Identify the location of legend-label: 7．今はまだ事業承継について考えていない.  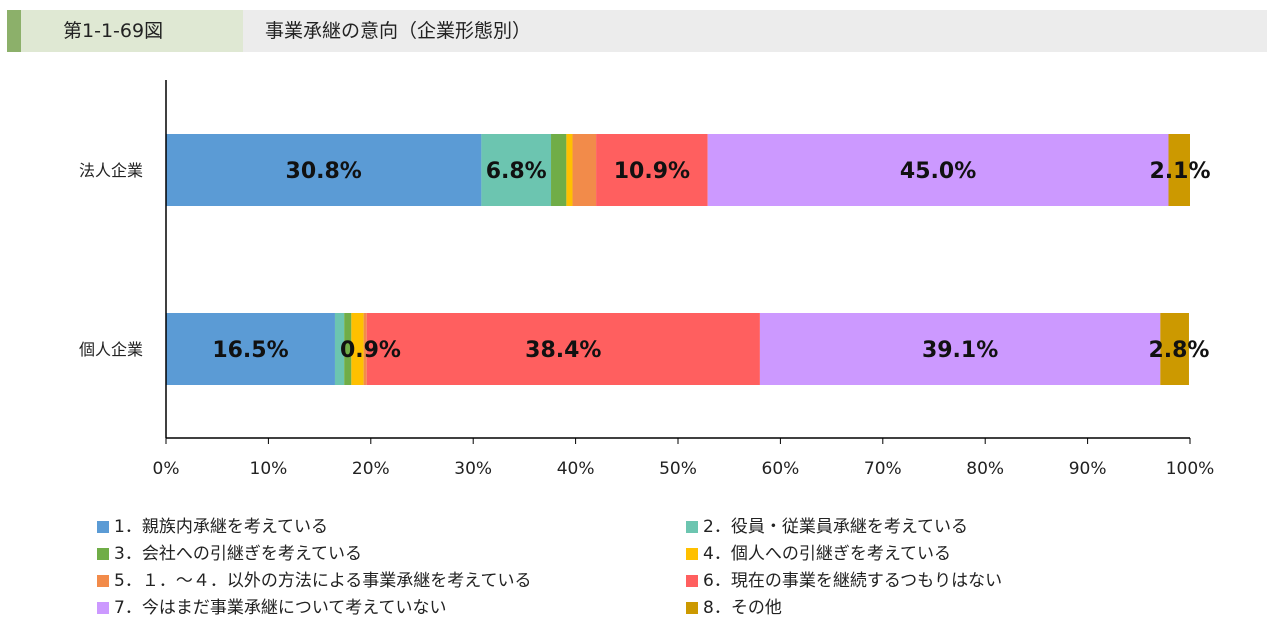
(280, 608).